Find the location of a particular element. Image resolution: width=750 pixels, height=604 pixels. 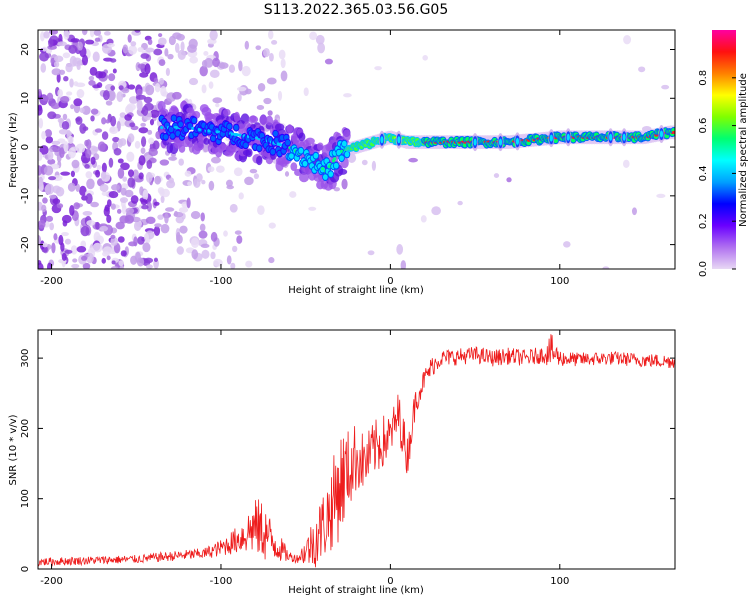

spectrogram-x-tick-label: 100 is located at coordinates (559, 281).